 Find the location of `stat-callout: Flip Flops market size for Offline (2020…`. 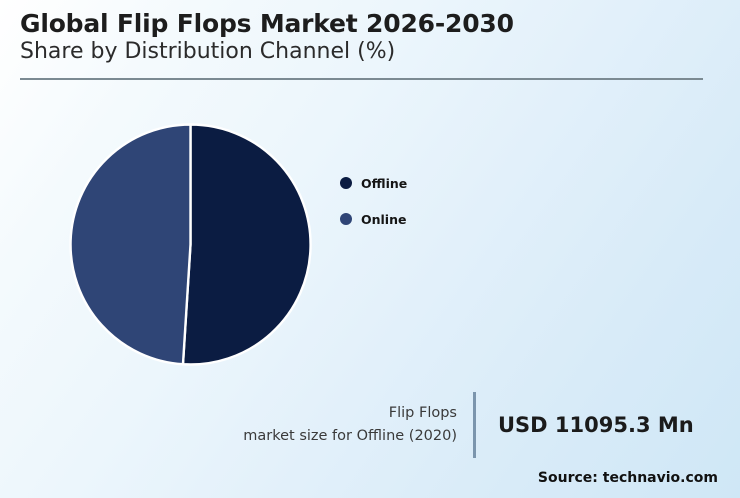

stat-callout: Flip Flops market size for Offline (2020… is located at coordinates (450, 425).